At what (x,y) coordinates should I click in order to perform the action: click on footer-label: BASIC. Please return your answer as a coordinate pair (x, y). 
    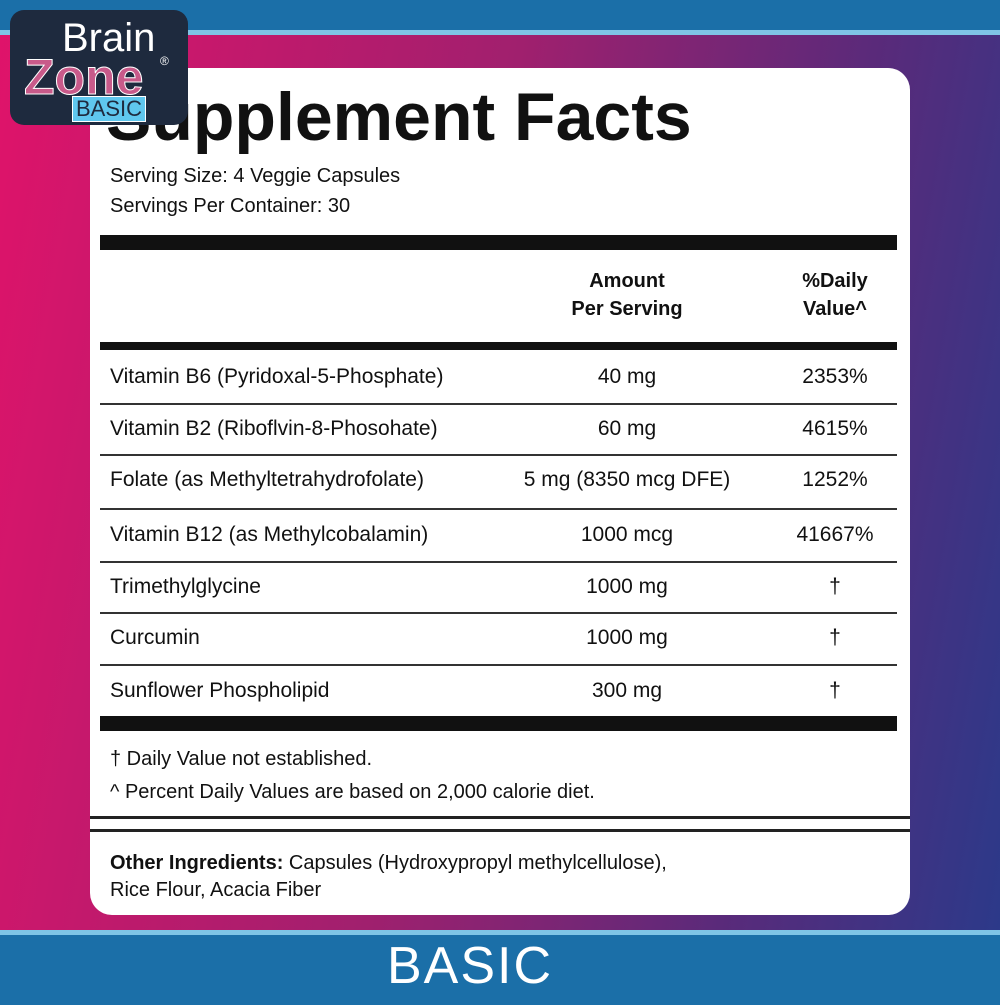
    Looking at the image, I should click on (470, 966).